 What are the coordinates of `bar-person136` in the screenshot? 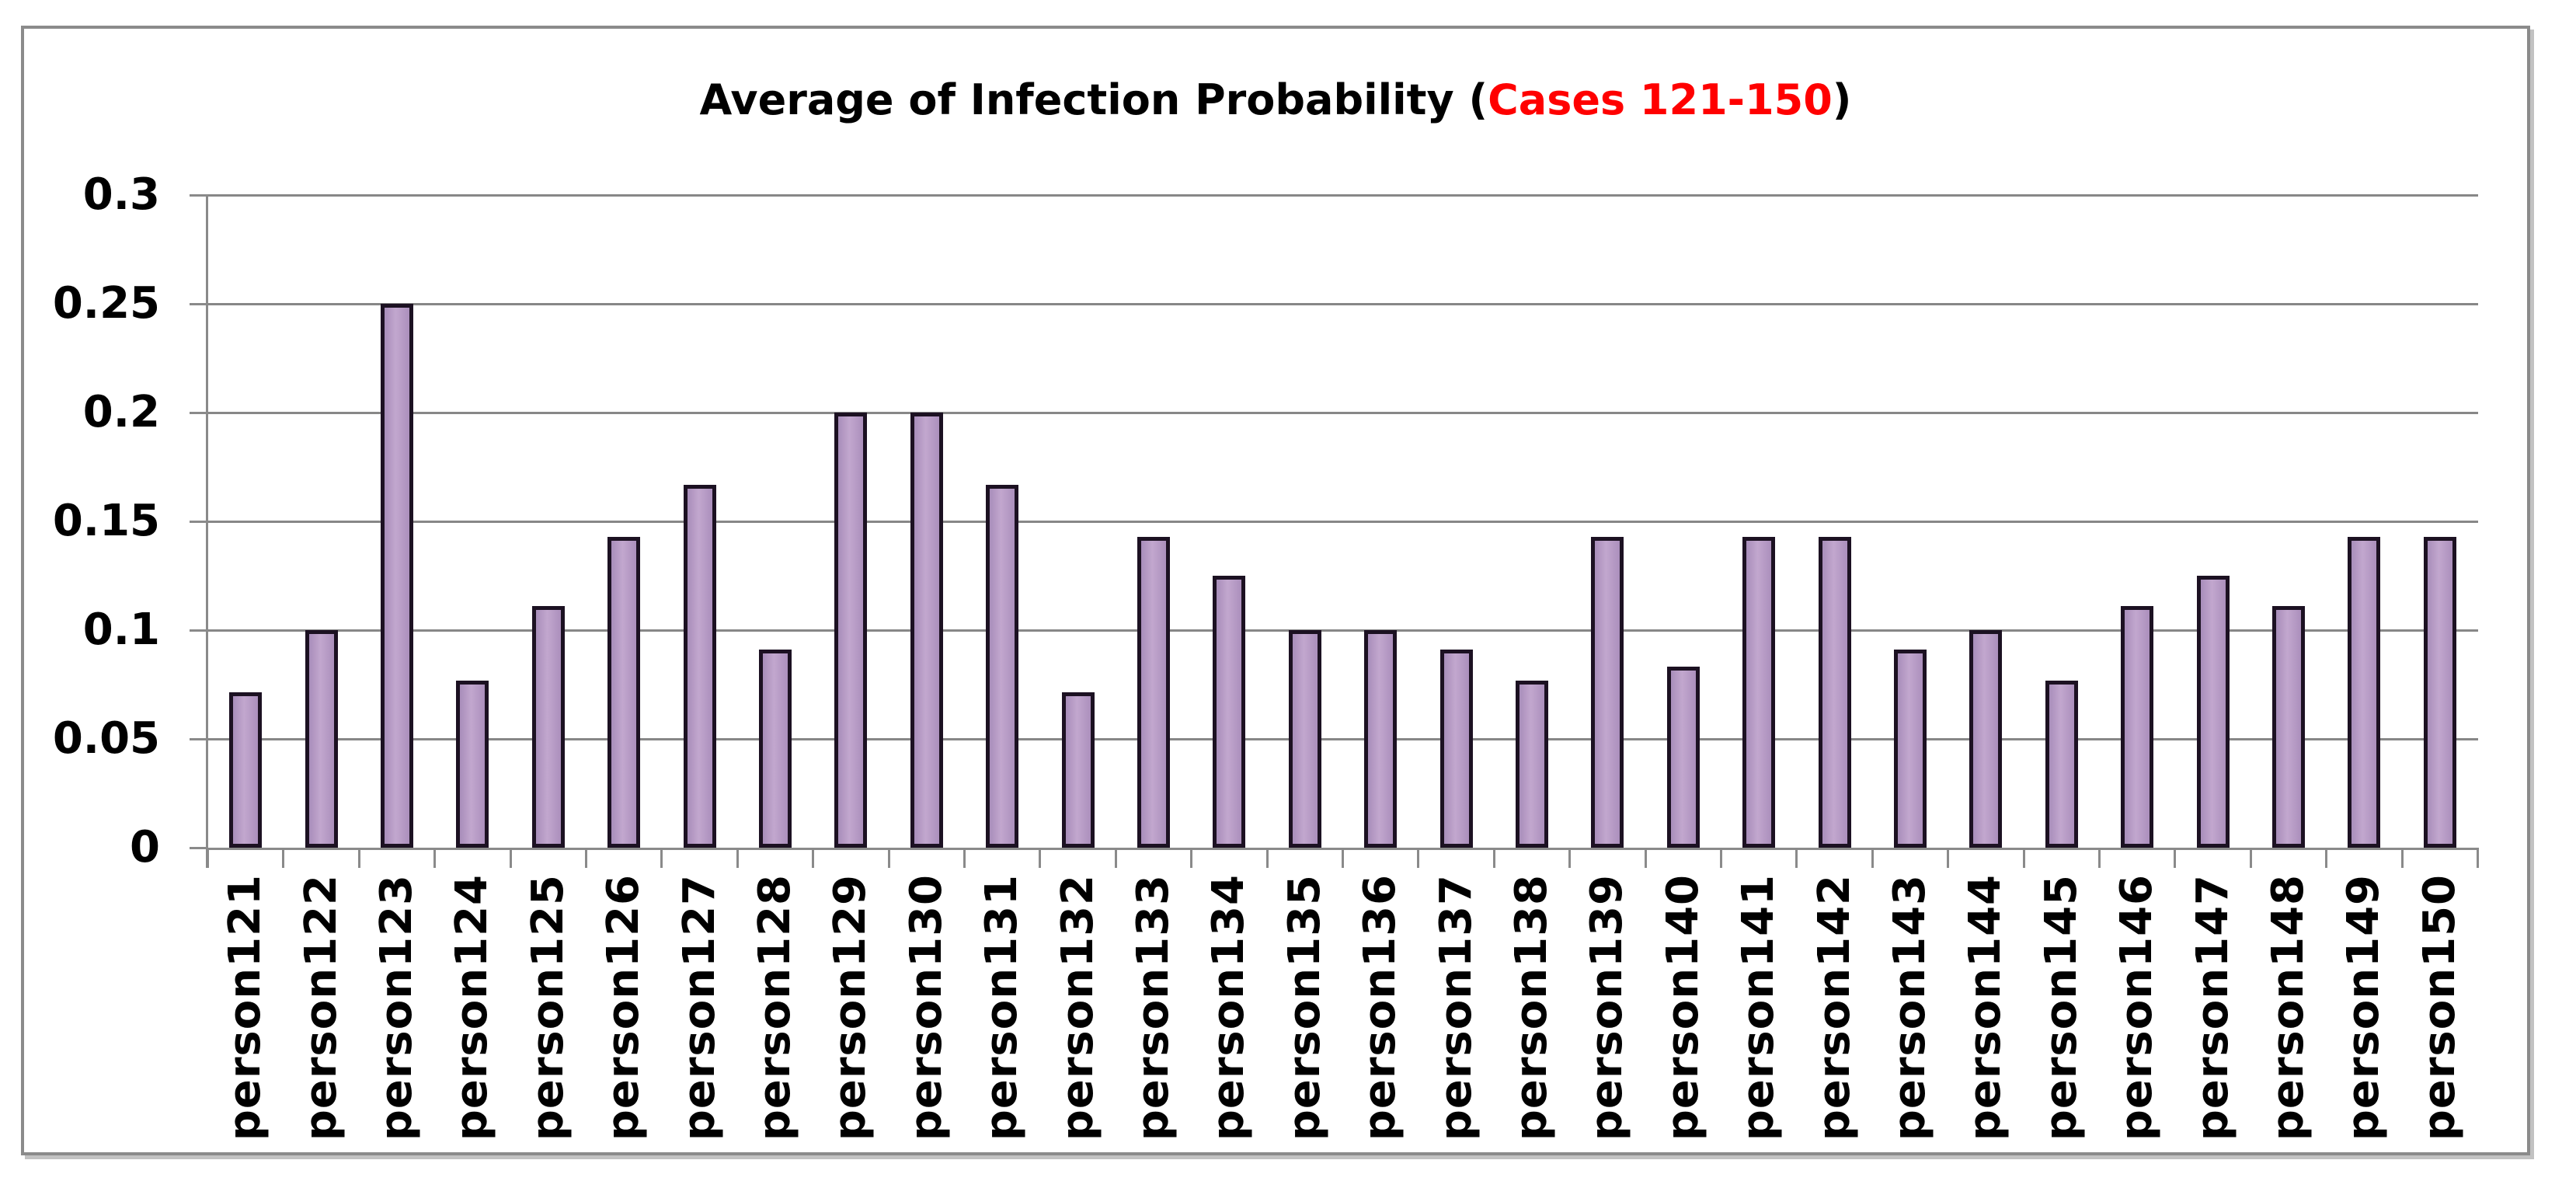 It's located at (1381, 739).